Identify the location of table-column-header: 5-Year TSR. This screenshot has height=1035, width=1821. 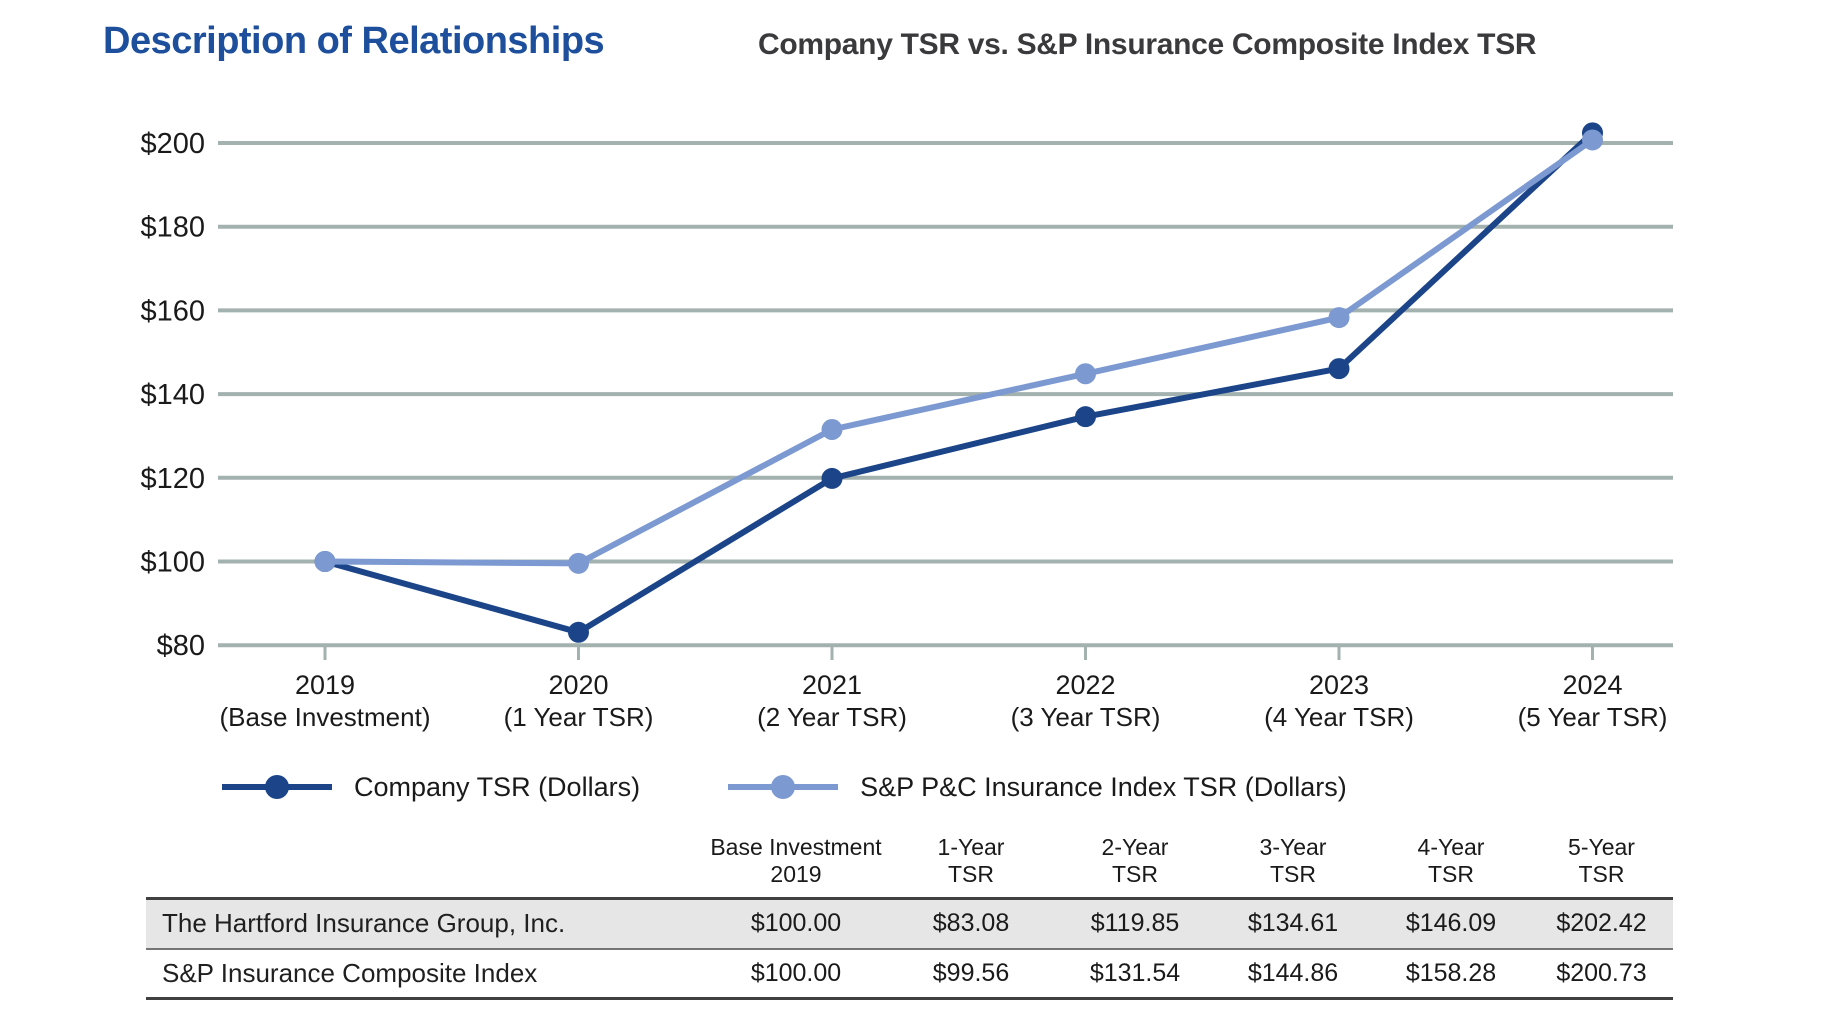
(1601, 860).